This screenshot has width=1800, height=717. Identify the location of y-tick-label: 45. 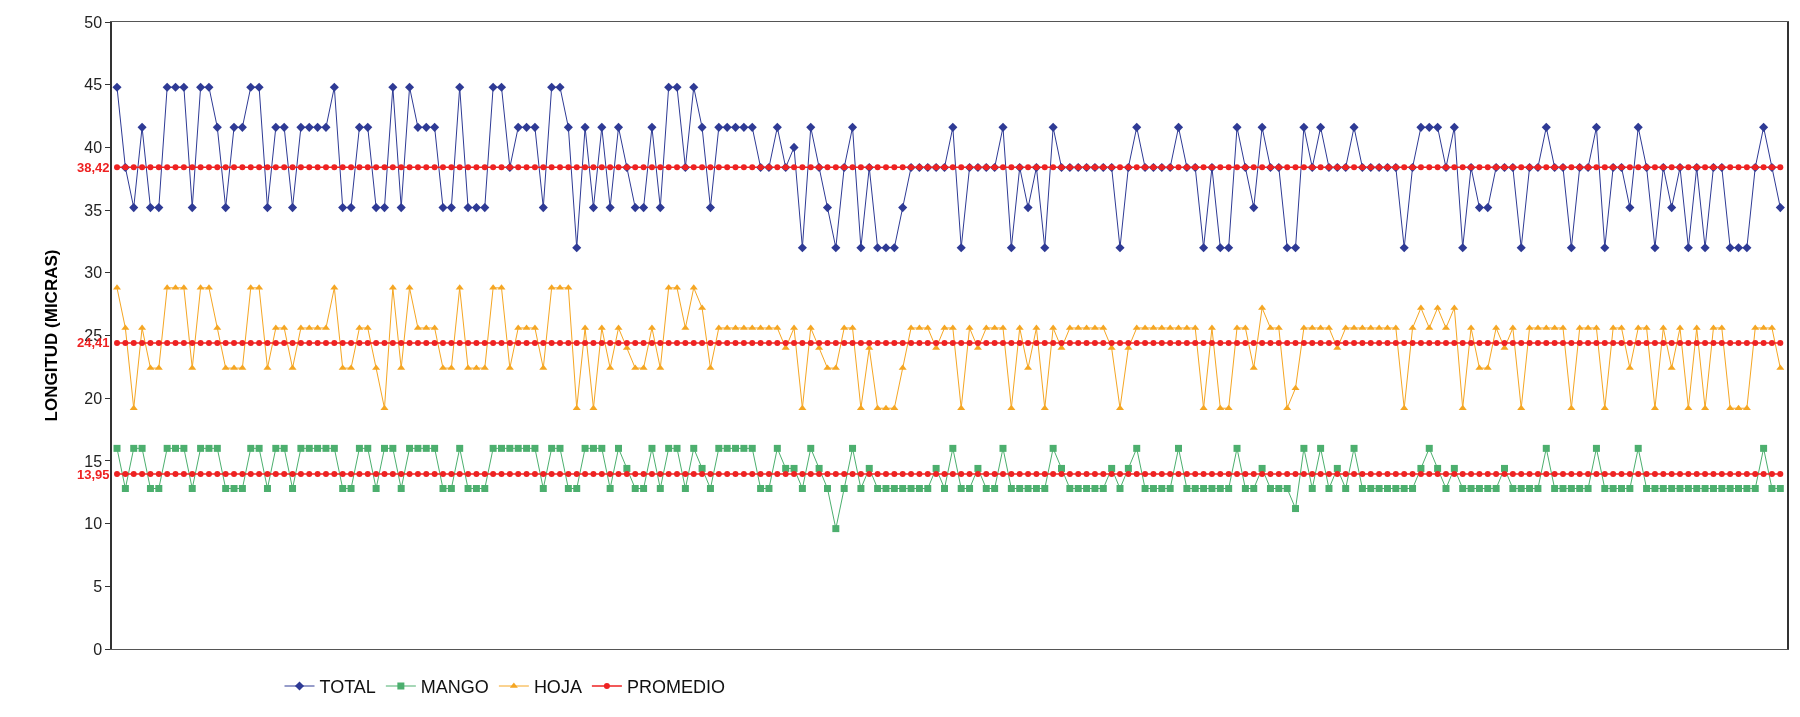
(93, 85).